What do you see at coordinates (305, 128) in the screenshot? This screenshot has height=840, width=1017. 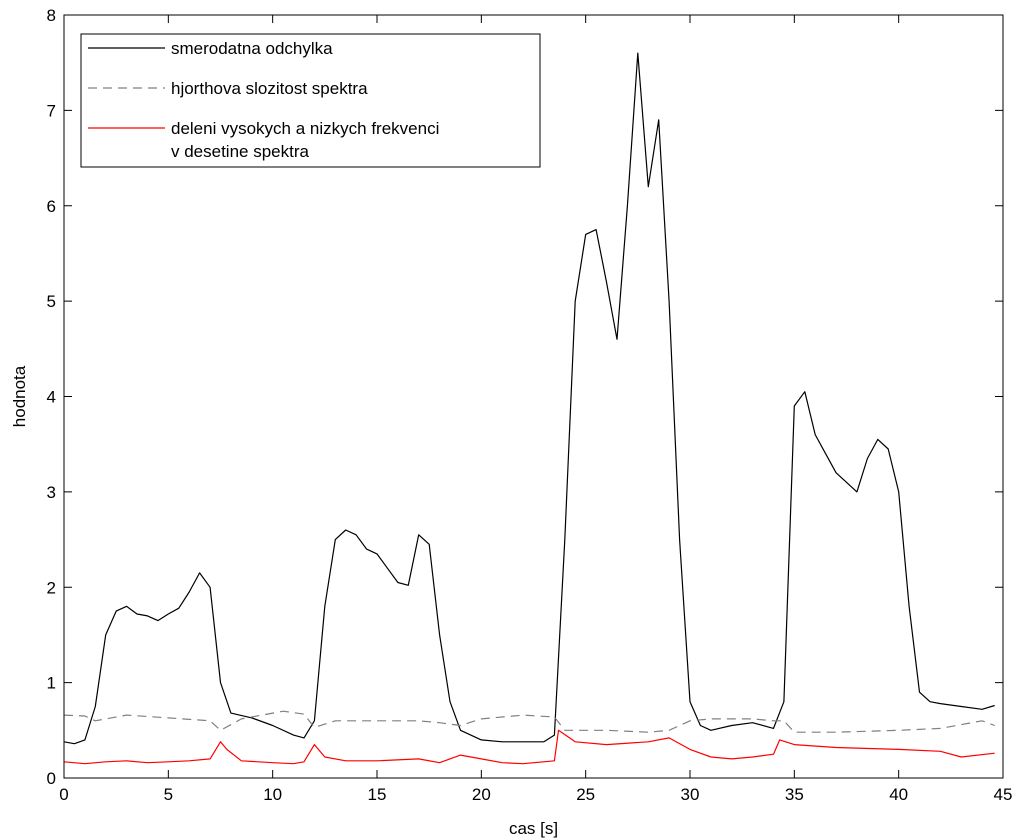 I see `legend-label-freq-ratio: deleni vysokych a nizkych frekvenci` at bounding box center [305, 128].